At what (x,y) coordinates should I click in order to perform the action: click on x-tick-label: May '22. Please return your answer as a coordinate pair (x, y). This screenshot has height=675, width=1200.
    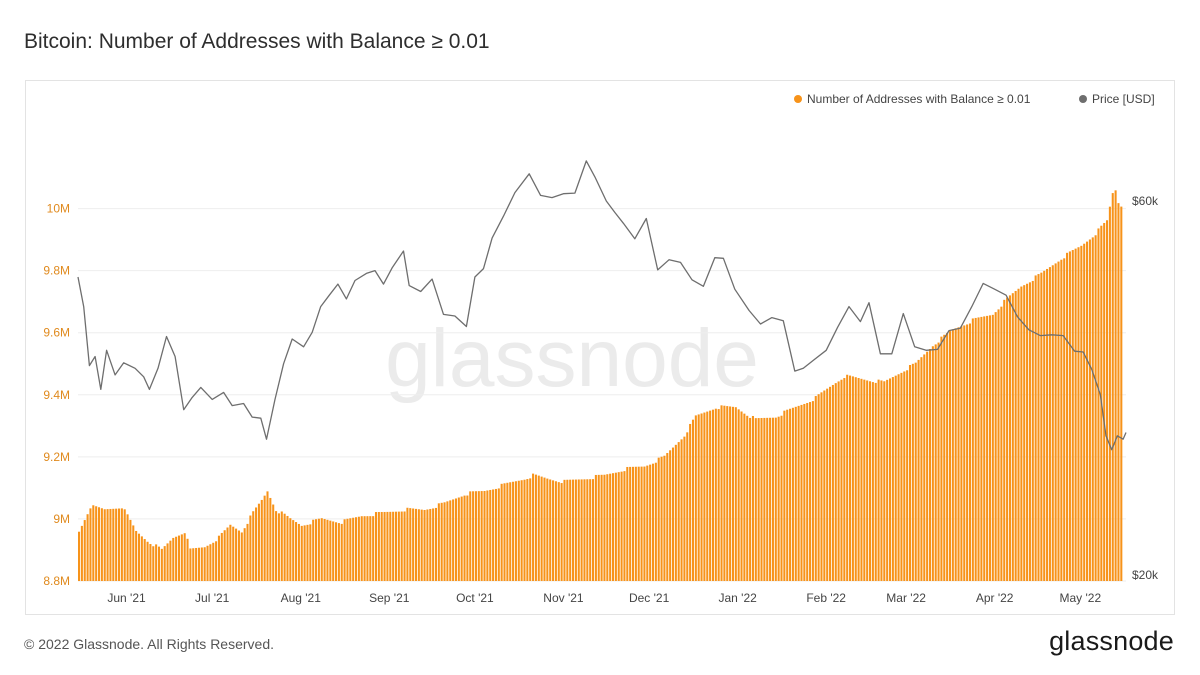
    Looking at the image, I should click on (1080, 598).